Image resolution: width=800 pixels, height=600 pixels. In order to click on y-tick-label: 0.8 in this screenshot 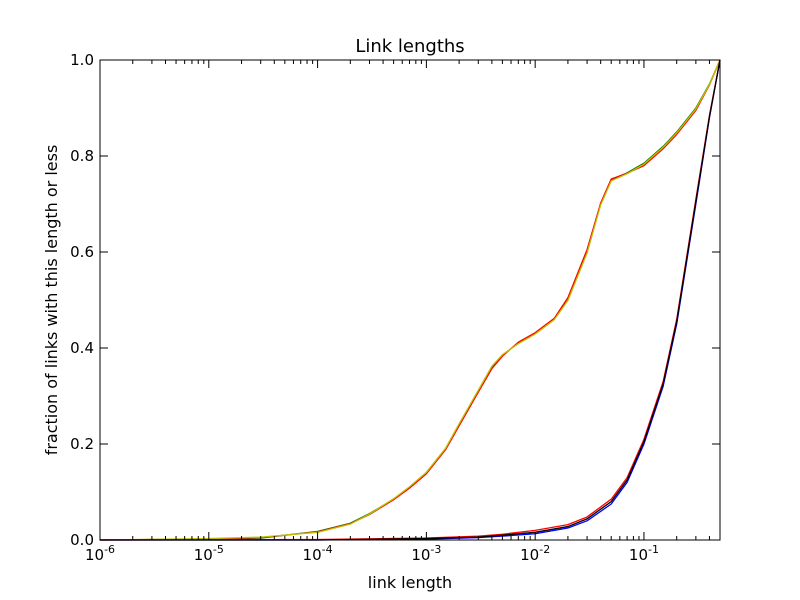, I will do `click(82, 156)`.